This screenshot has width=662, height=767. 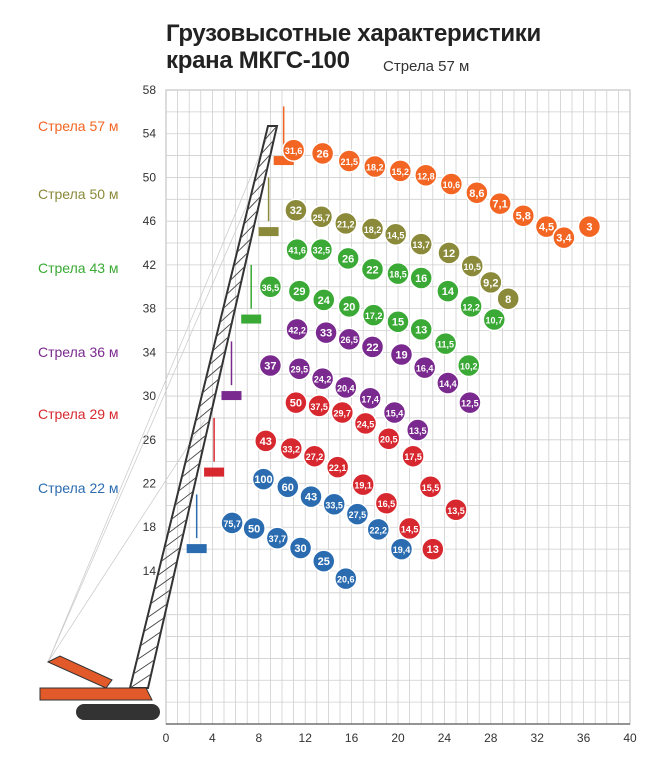 I want to click on data-label: 4,5, so click(x=546, y=228).